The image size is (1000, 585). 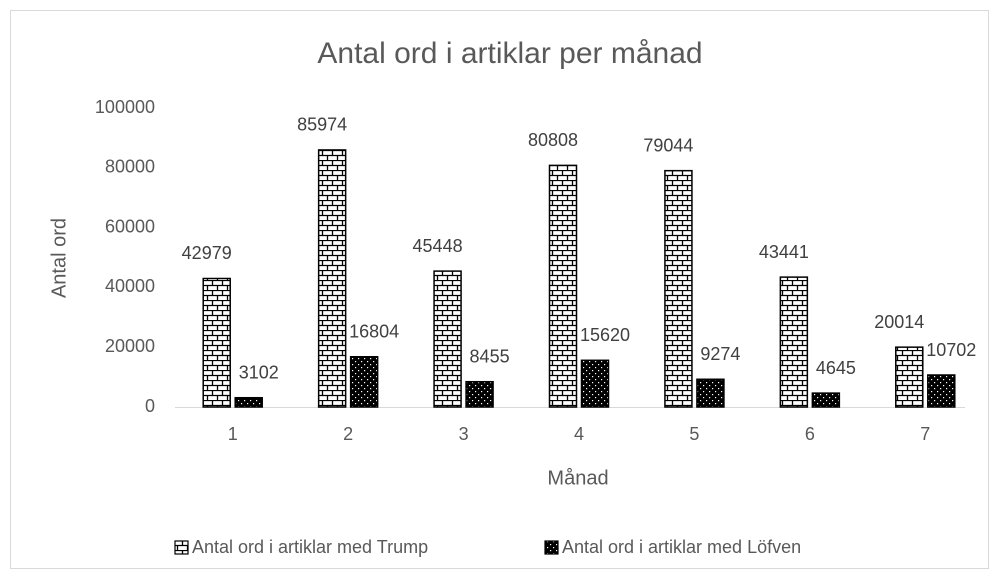 I want to click on data-label: 15620, so click(x=605, y=335).